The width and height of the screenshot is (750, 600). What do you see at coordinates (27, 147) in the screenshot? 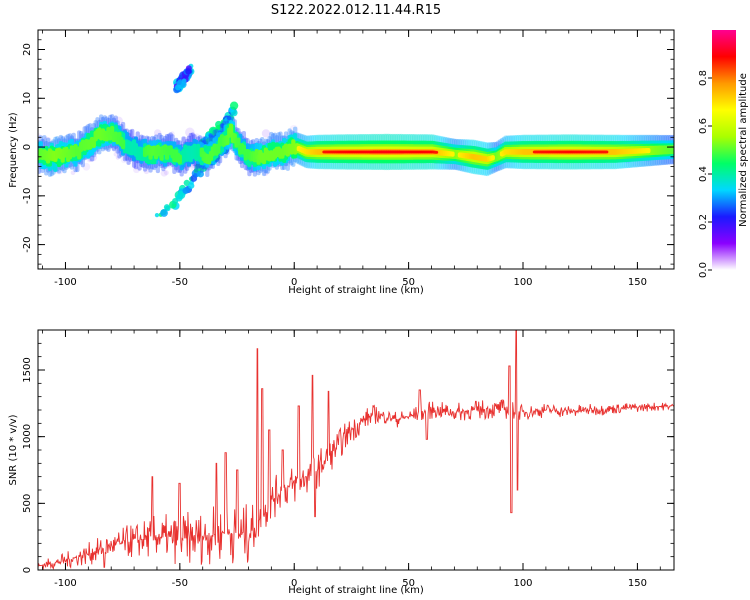
I see `spectrogram-y-tick-label: 0` at bounding box center [27, 147].